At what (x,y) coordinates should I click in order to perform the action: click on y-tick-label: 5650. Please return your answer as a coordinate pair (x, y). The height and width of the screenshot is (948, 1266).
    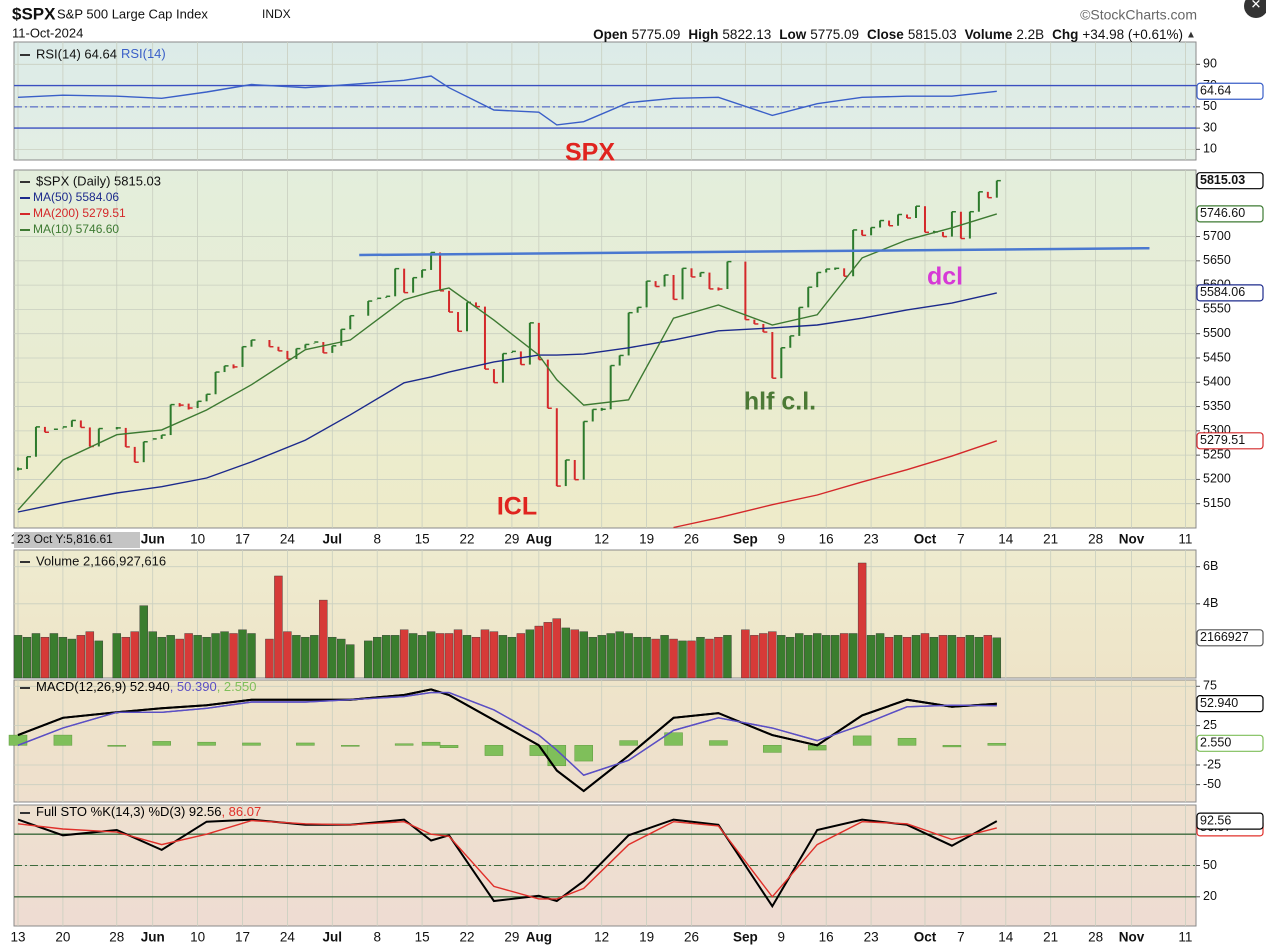
    Looking at the image, I should click on (1217, 260).